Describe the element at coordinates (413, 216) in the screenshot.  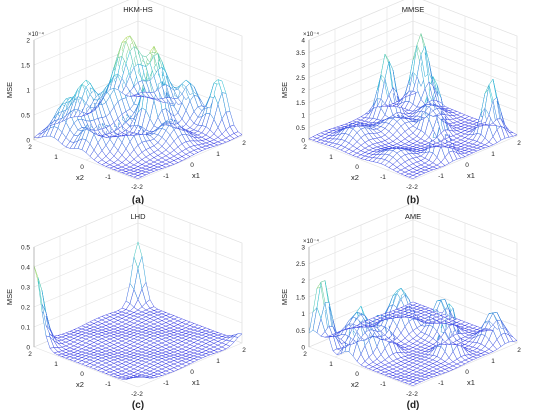
I see `panel-title: AME` at that location.